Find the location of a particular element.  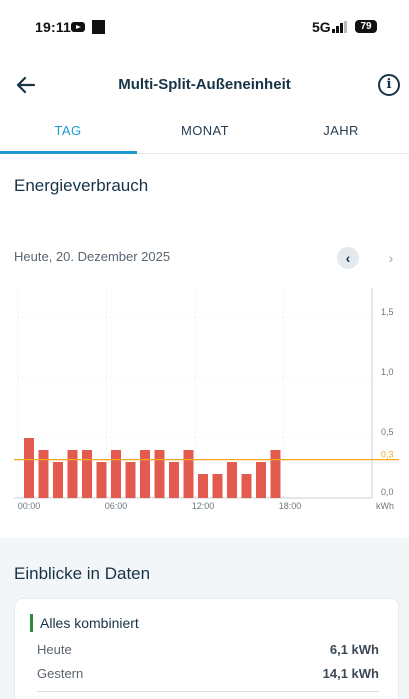

signal-strength-icon is located at coordinates (340, 27).